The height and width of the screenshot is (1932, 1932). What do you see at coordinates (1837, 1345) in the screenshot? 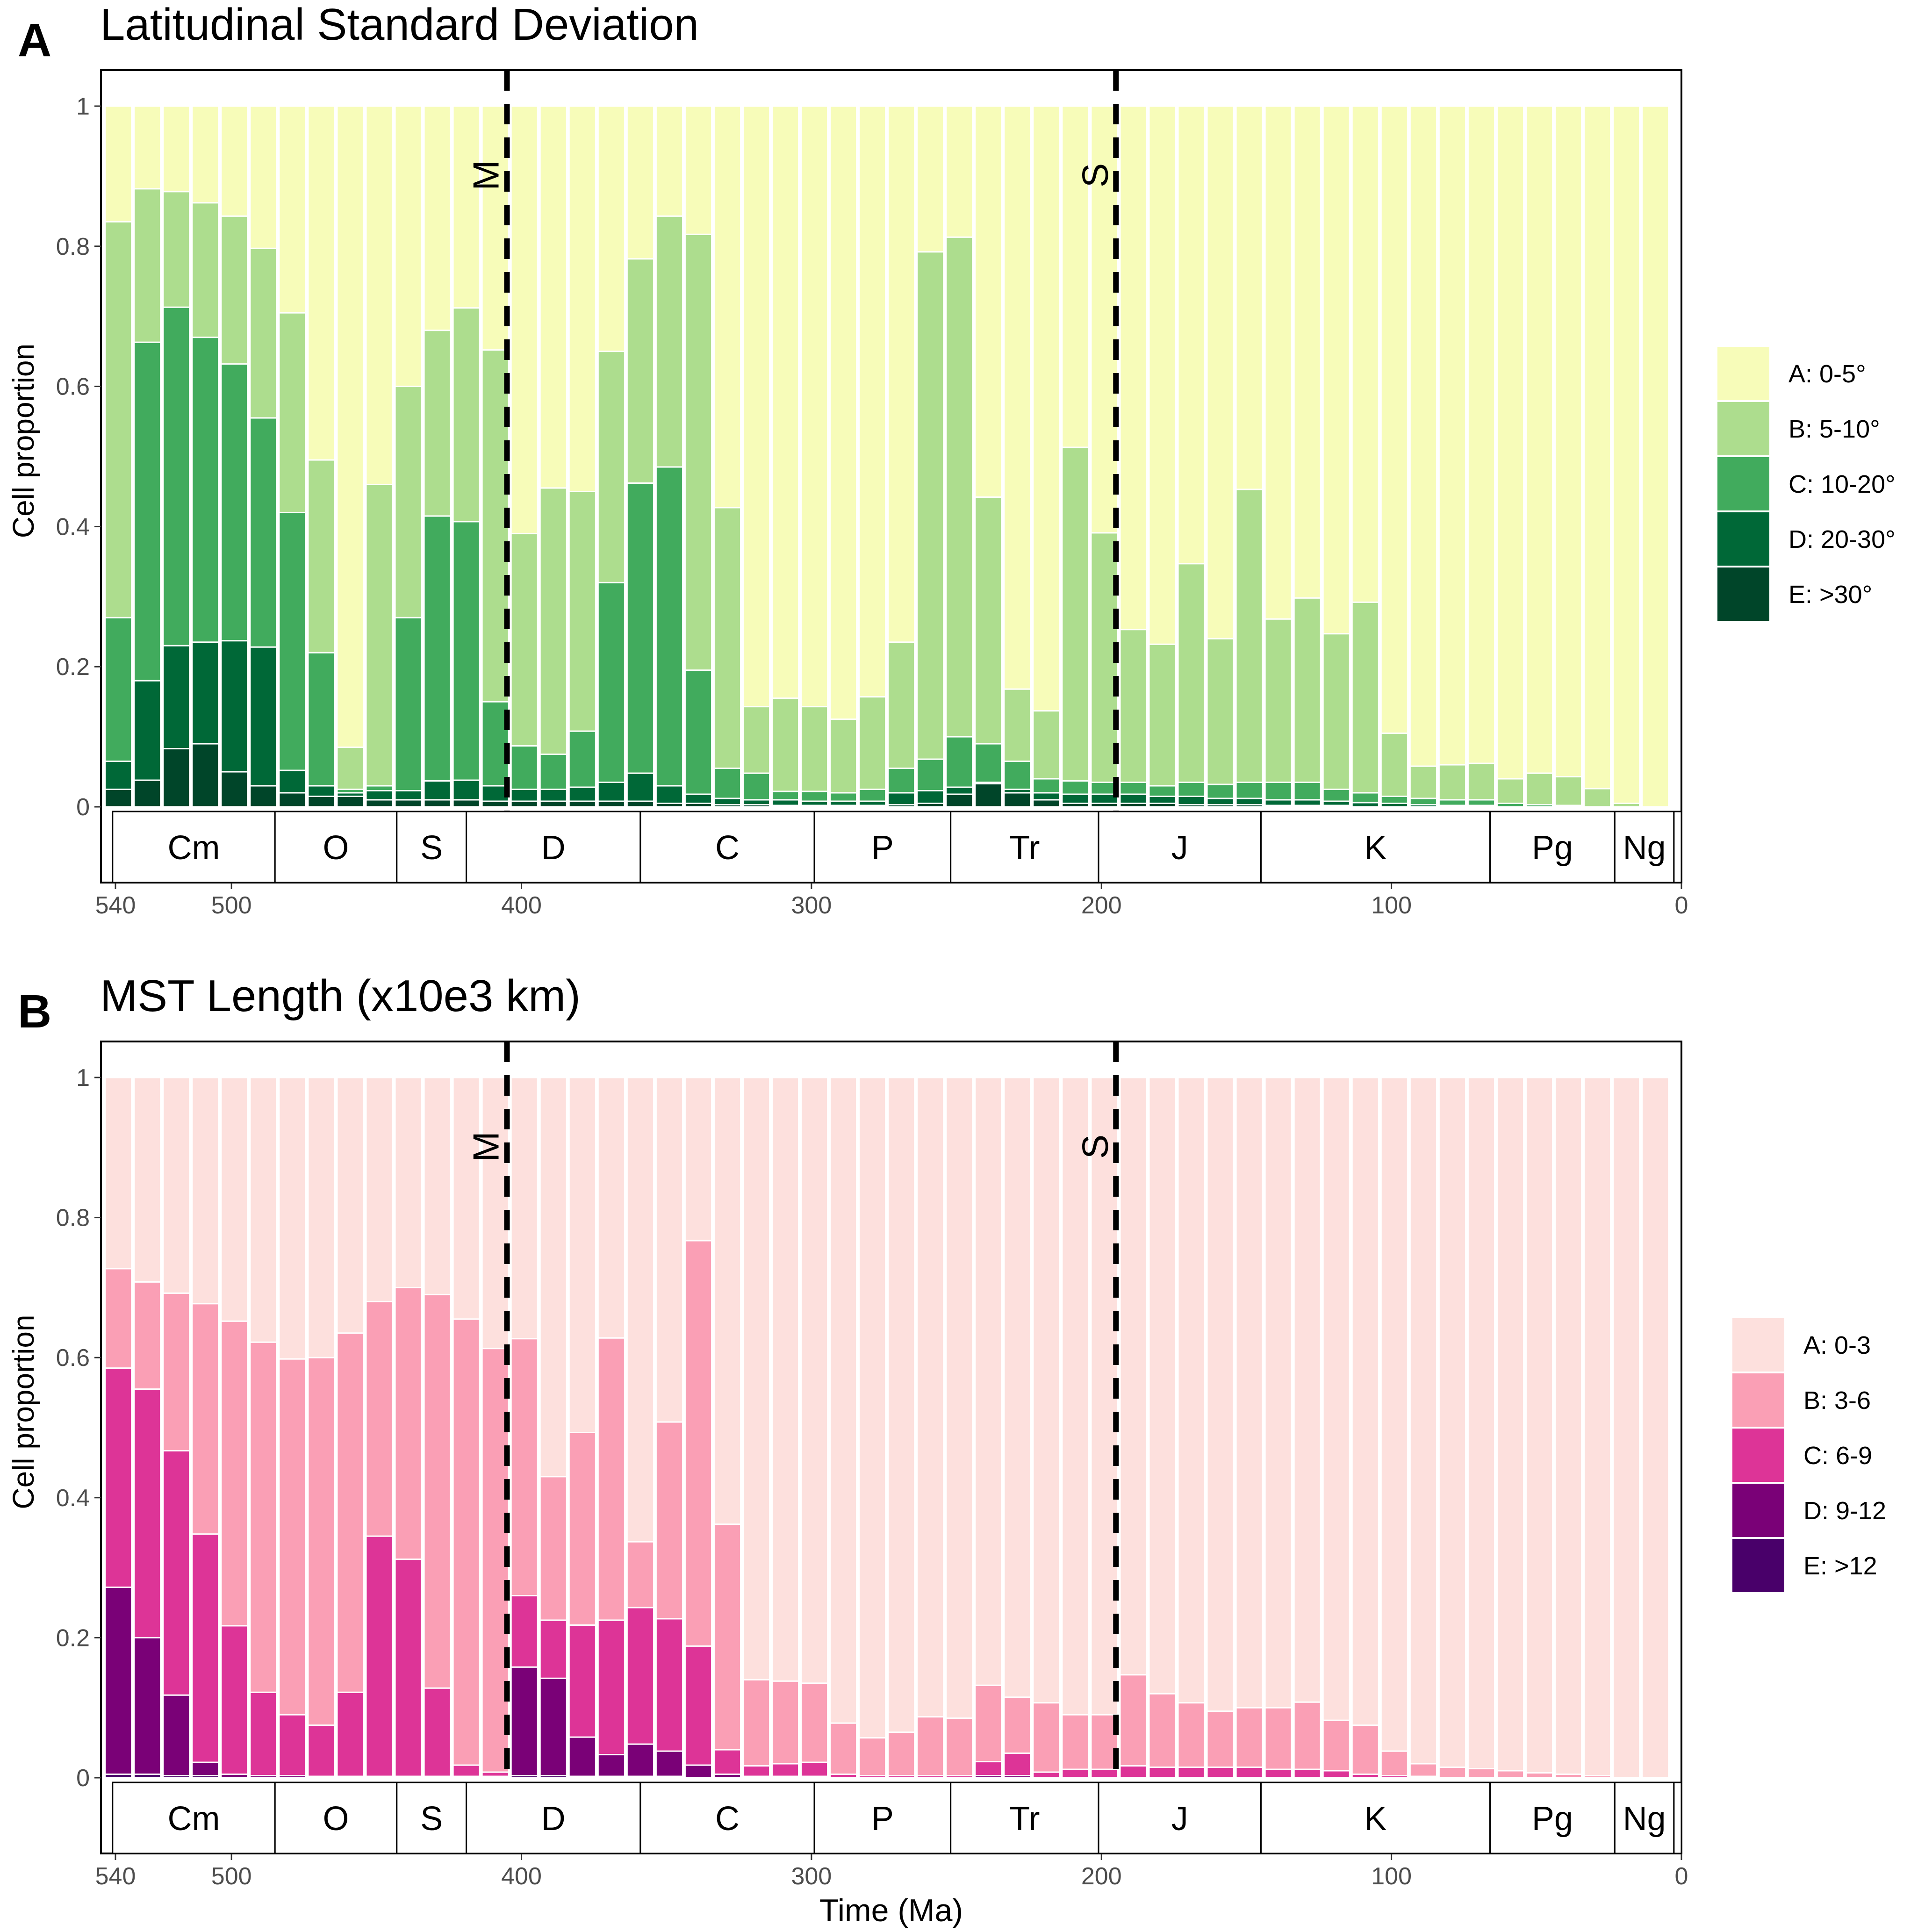
I see `panel-b-legend-label: A: 0-3` at bounding box center [1837, 1345].